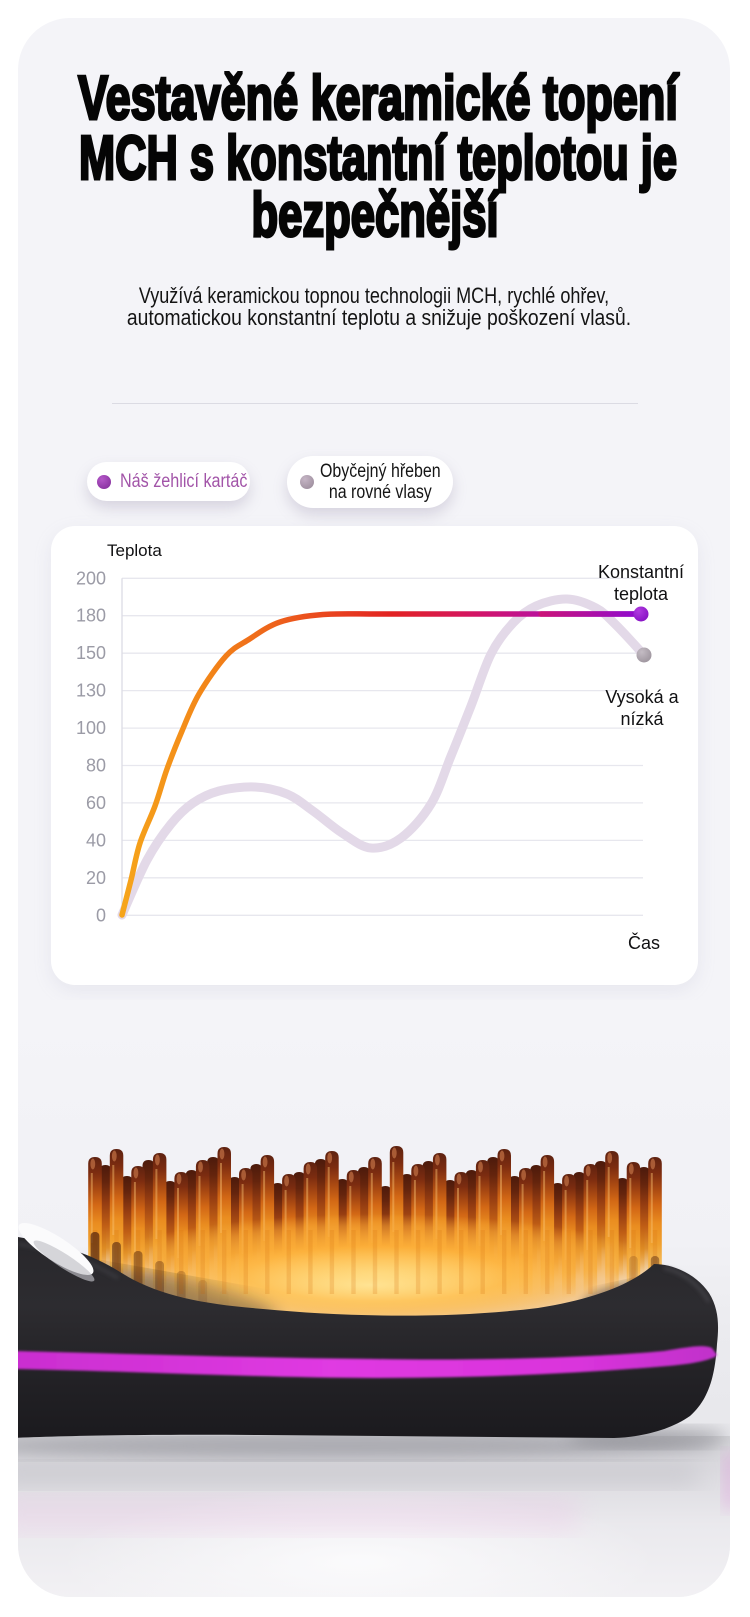 This screenshot has width=750, height=1617. What do you see at coordinates (96, 766) in the screenshot?
I see `svg-text: 80` at bounding box center [96, 766].